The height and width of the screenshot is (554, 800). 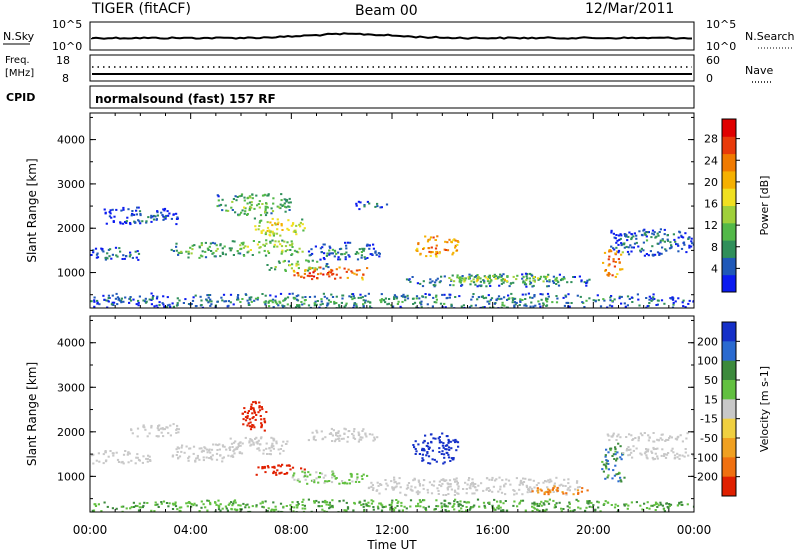 I want to click on colorbar-tick-label: 15, so click(x=711, y=399).